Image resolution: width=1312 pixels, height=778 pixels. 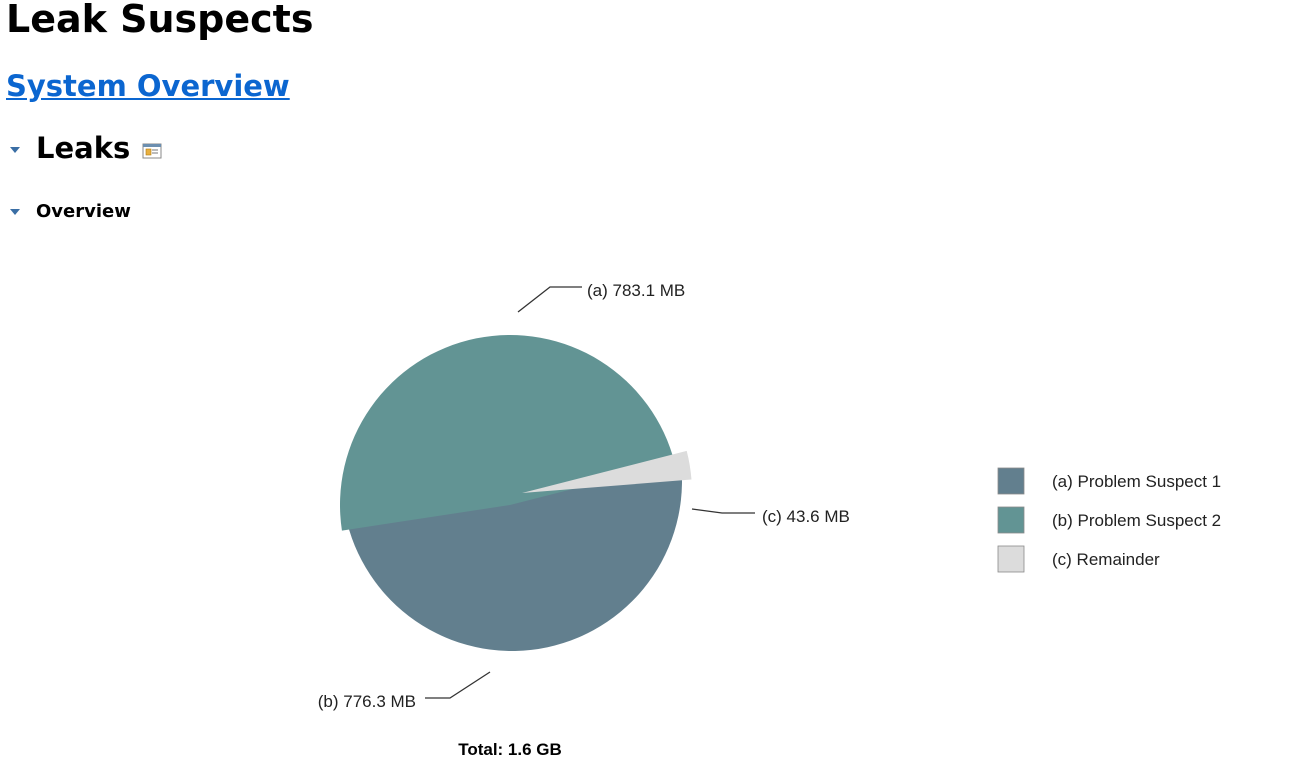 What do you see at coordinates (636, 290) in the screenshot?
I see `data-label-a: (a) 783.1 MB` at bounding box center [636, 290].